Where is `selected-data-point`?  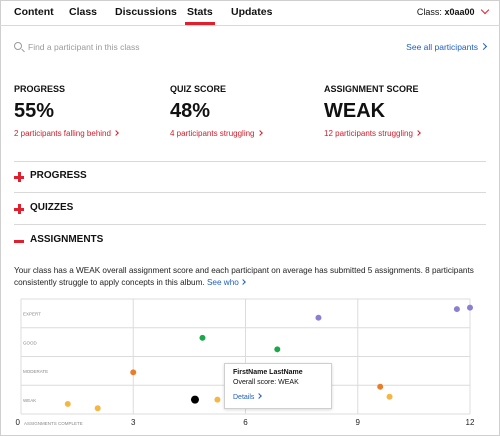
selected-data-point is located at coordinates (194, 399).